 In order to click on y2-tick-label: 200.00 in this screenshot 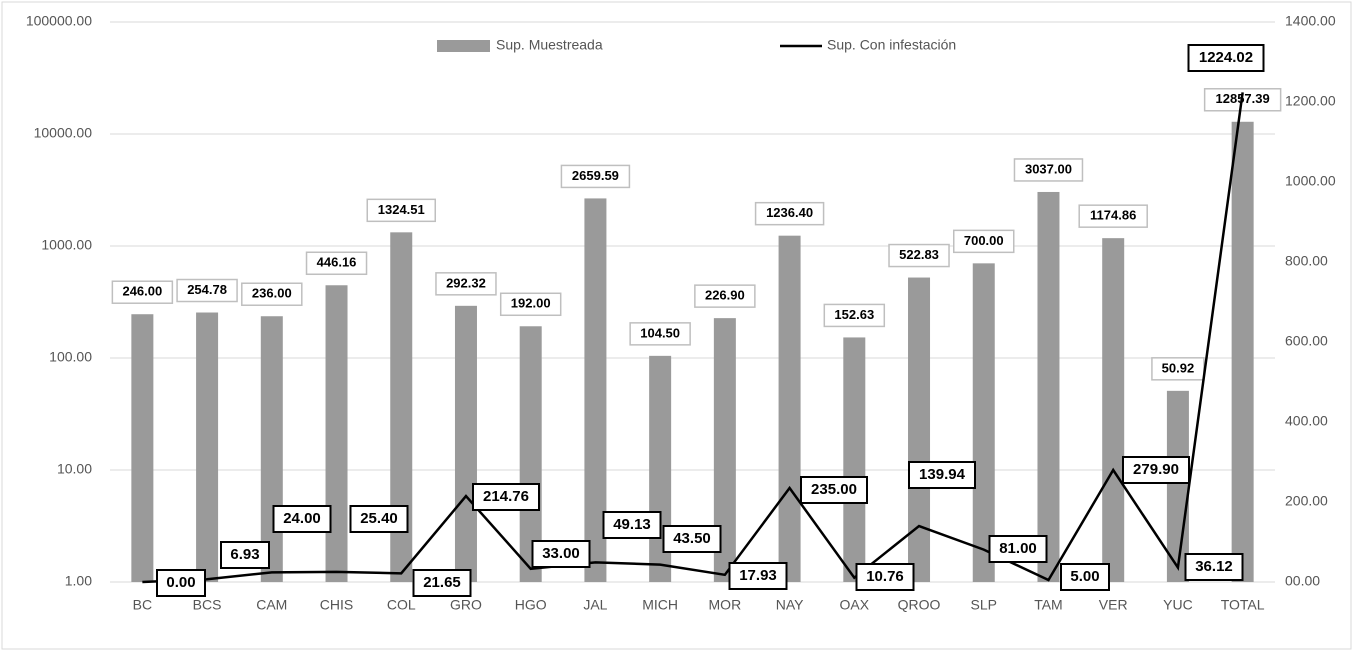, I will do `click(1306, 501)`.